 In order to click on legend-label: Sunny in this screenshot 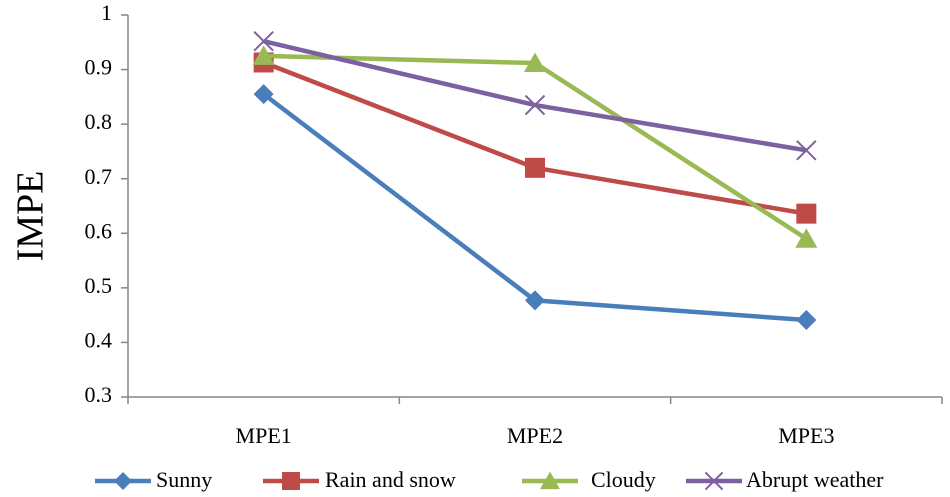, I will do `click(184, 479)`.